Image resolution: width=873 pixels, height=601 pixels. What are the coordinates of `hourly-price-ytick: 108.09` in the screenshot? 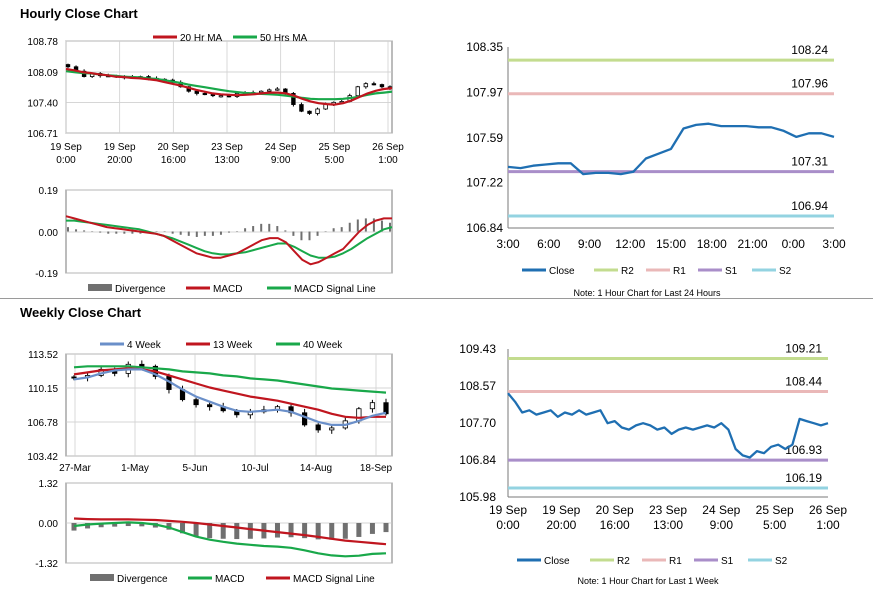 It's located at (42, 73).